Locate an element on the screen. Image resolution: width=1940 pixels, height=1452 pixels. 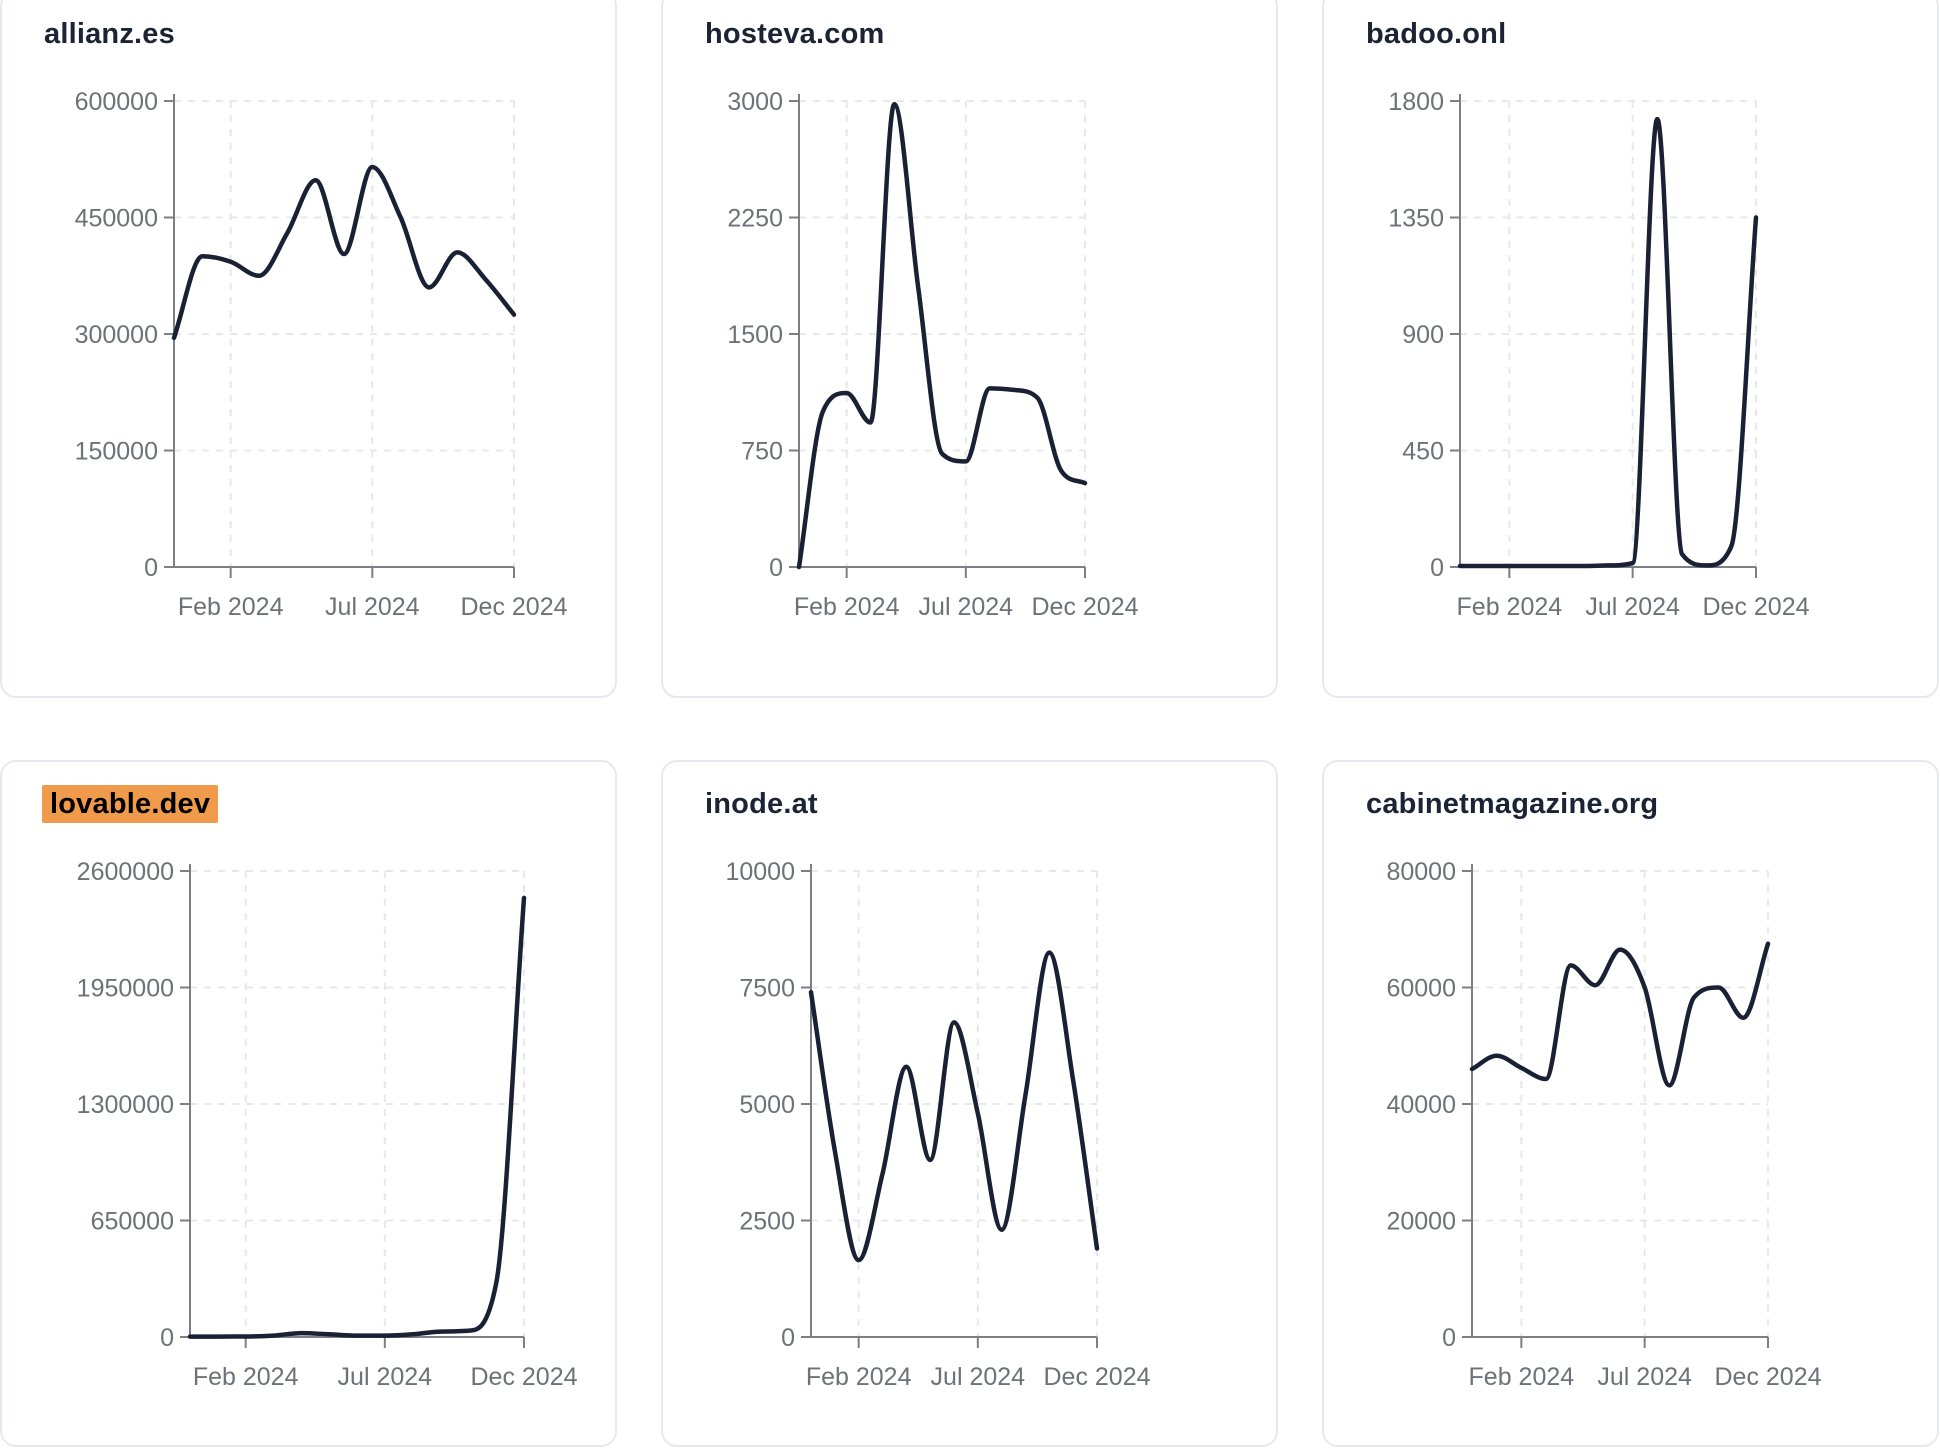
svg-text: 60000 is located at coordinates (1421, 989).